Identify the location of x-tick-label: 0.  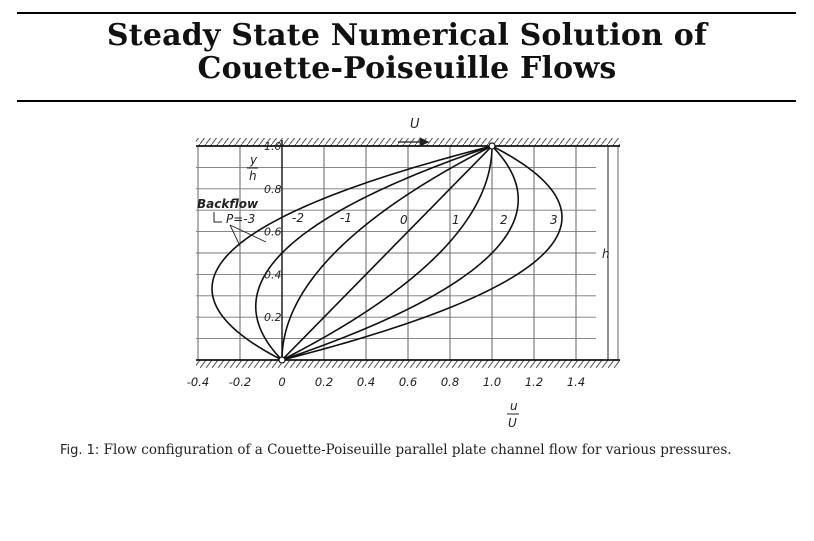
(281, 382).